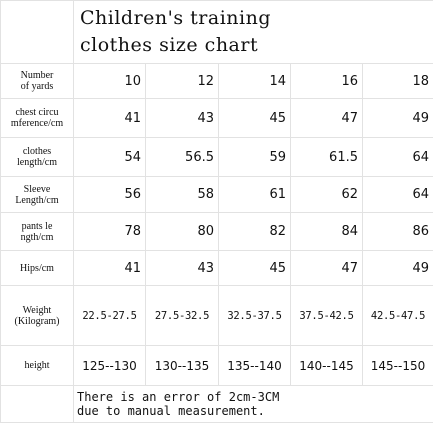 The width and height of the screenshot is (433, 423). I want to click on size-value: 140--145, so click(327, 366).